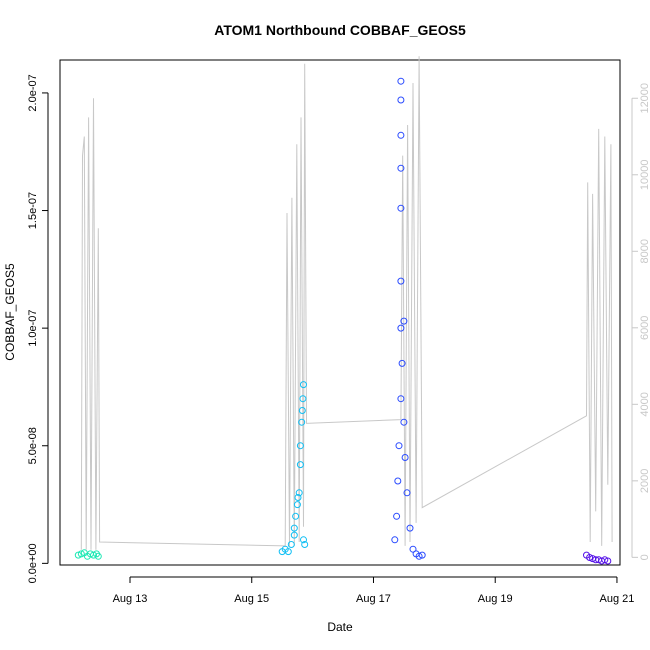 The image size is (650, 650). What do you see at coordinates (340, 627) in the screenshot?
I see `x-axis-label: Date` at bounding box center [340, 627].